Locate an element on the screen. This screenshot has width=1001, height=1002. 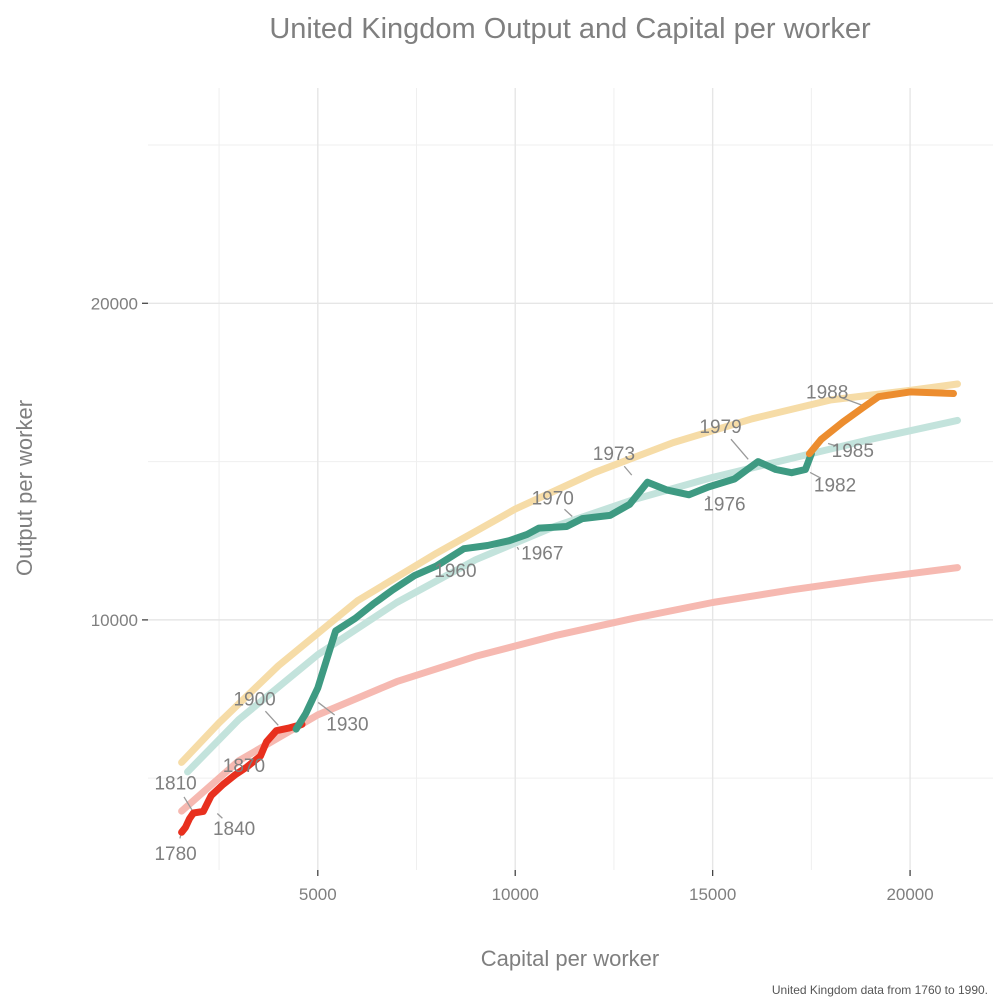
year-label: 1979 is located at coordinates (720, 427).